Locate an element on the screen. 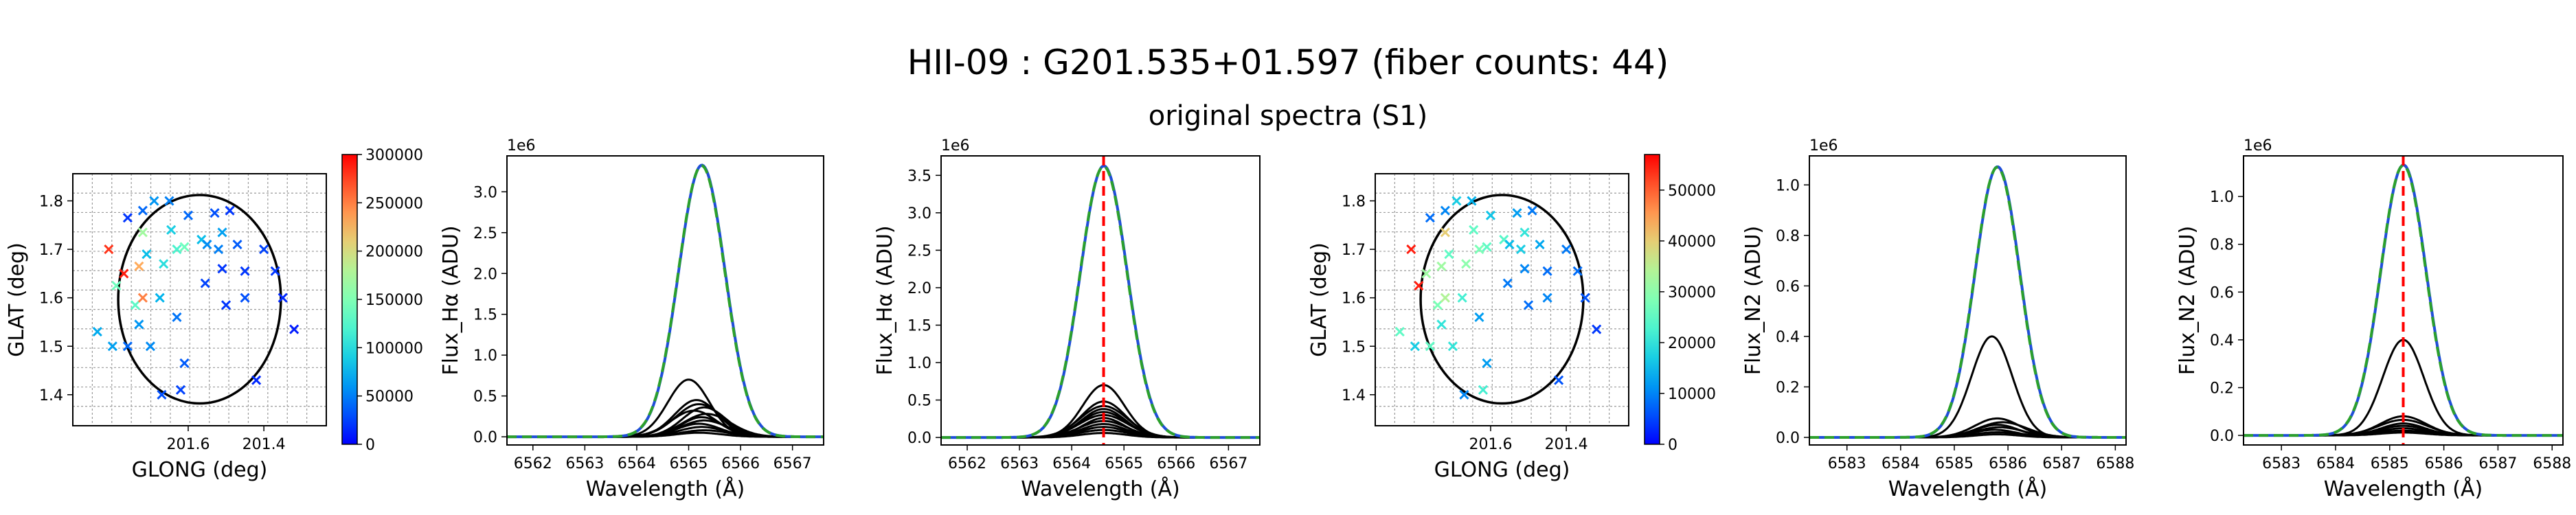 This screenshot has width=2576, height=515. x-tick-label: 6583 is located at coordinates (1847, 463).